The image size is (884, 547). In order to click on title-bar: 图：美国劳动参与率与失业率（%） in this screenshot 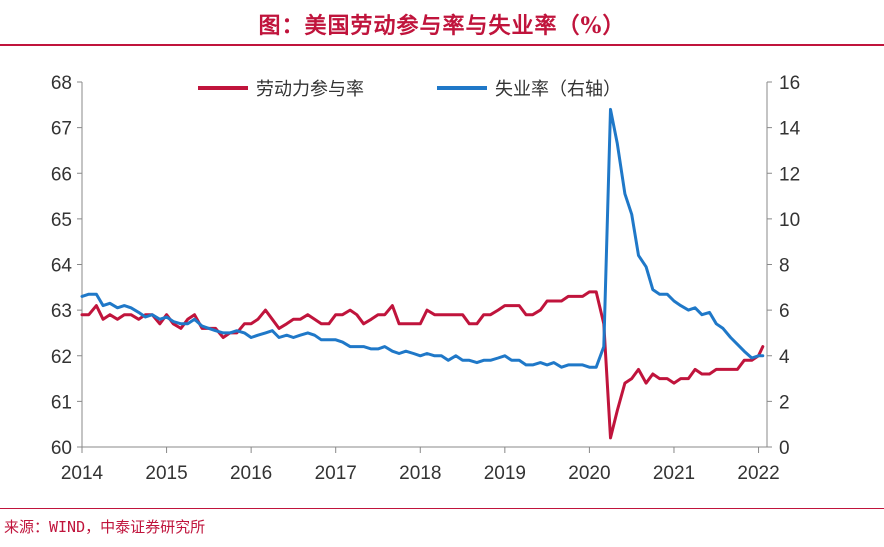, I will do `click(442, 22)`.